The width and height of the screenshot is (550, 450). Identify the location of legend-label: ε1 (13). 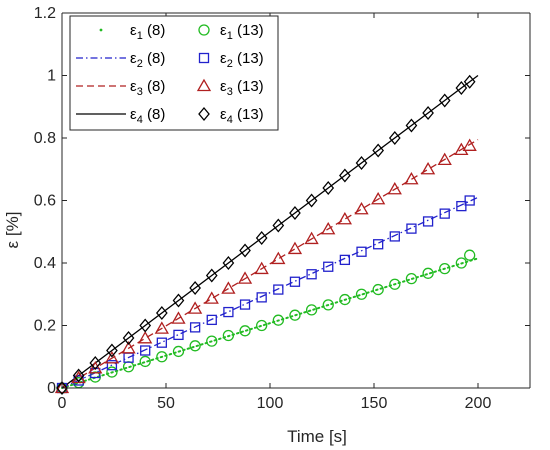
(242, 32).